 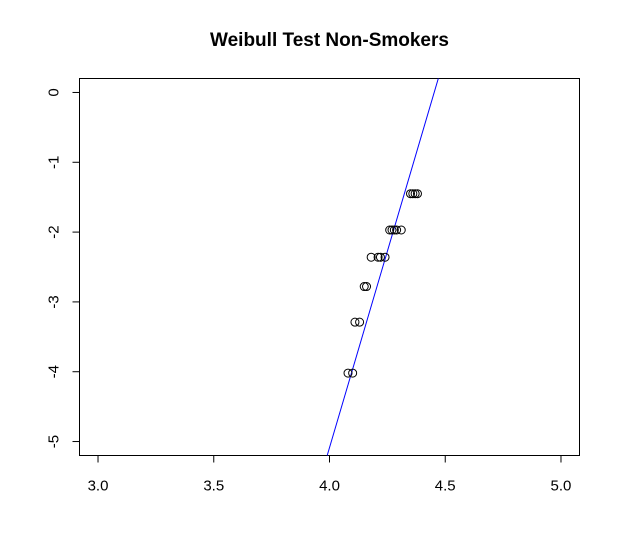 What do you see at coordinates (53, 371) in the screenshot?
I see `y-tick-label: -4` at bounding box center [53, 371].